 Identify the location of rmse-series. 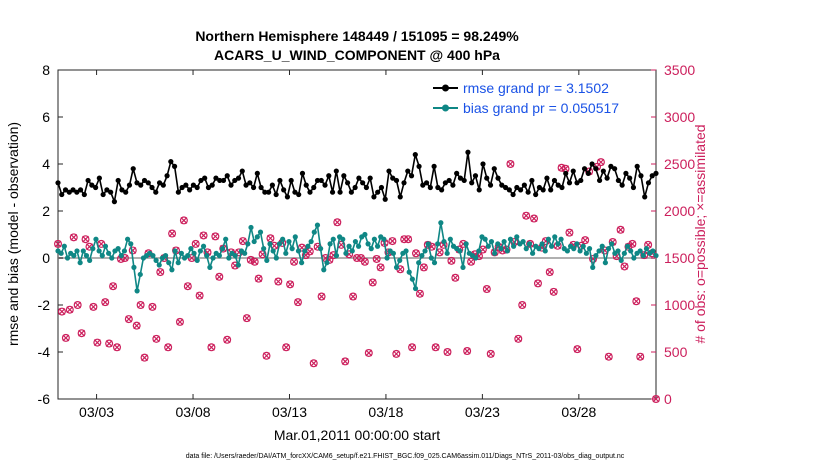
(357, 177).